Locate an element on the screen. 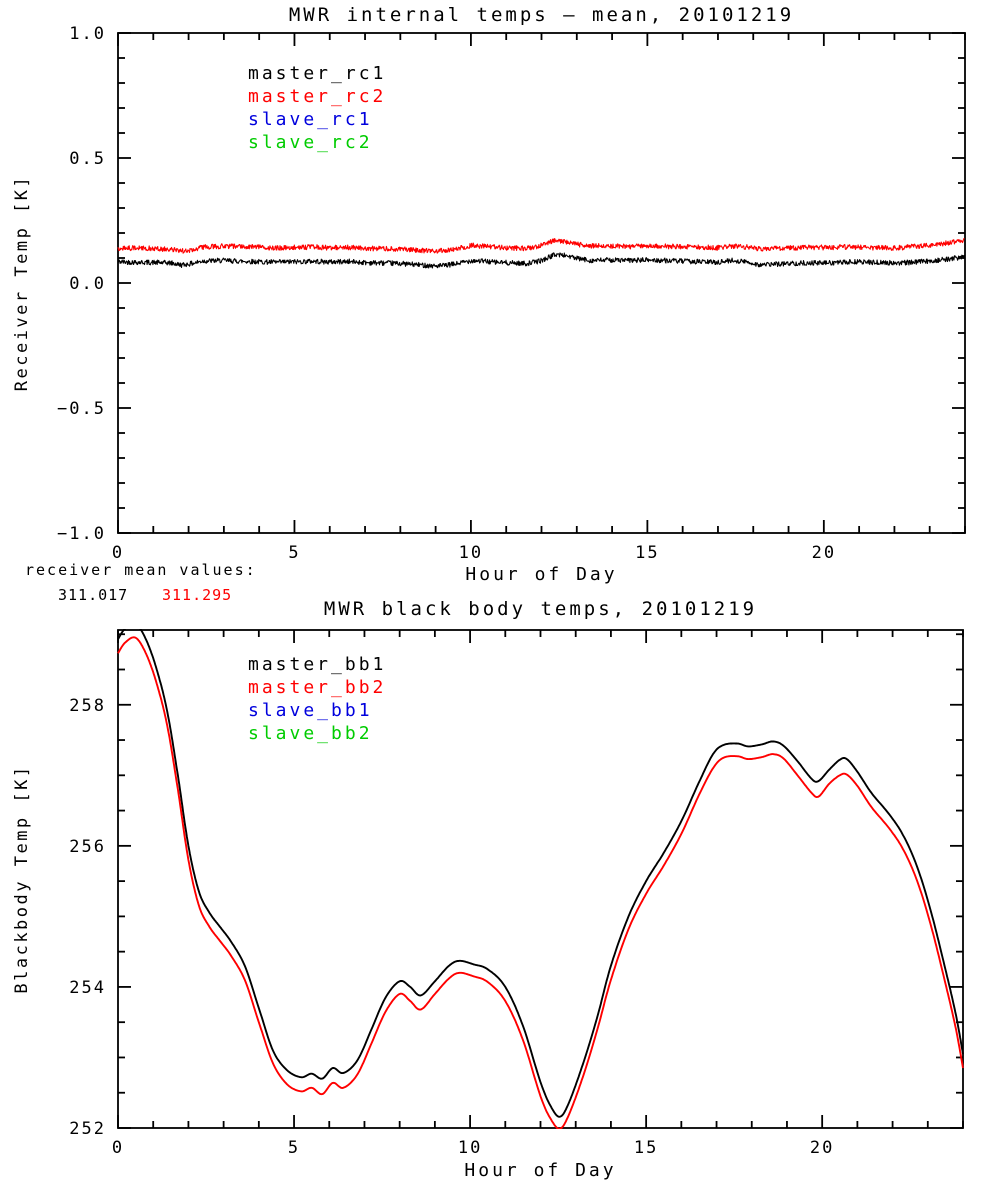 The image size is (1000, 1200). receiver-mean-values-label: receiver mean values: is located at coordinates (141, 570).